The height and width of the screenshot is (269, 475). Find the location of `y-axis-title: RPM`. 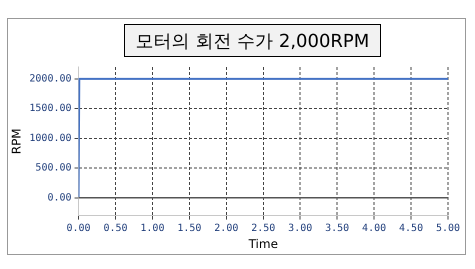

y-axis-title: RPM is located at coordinates (16, 141).